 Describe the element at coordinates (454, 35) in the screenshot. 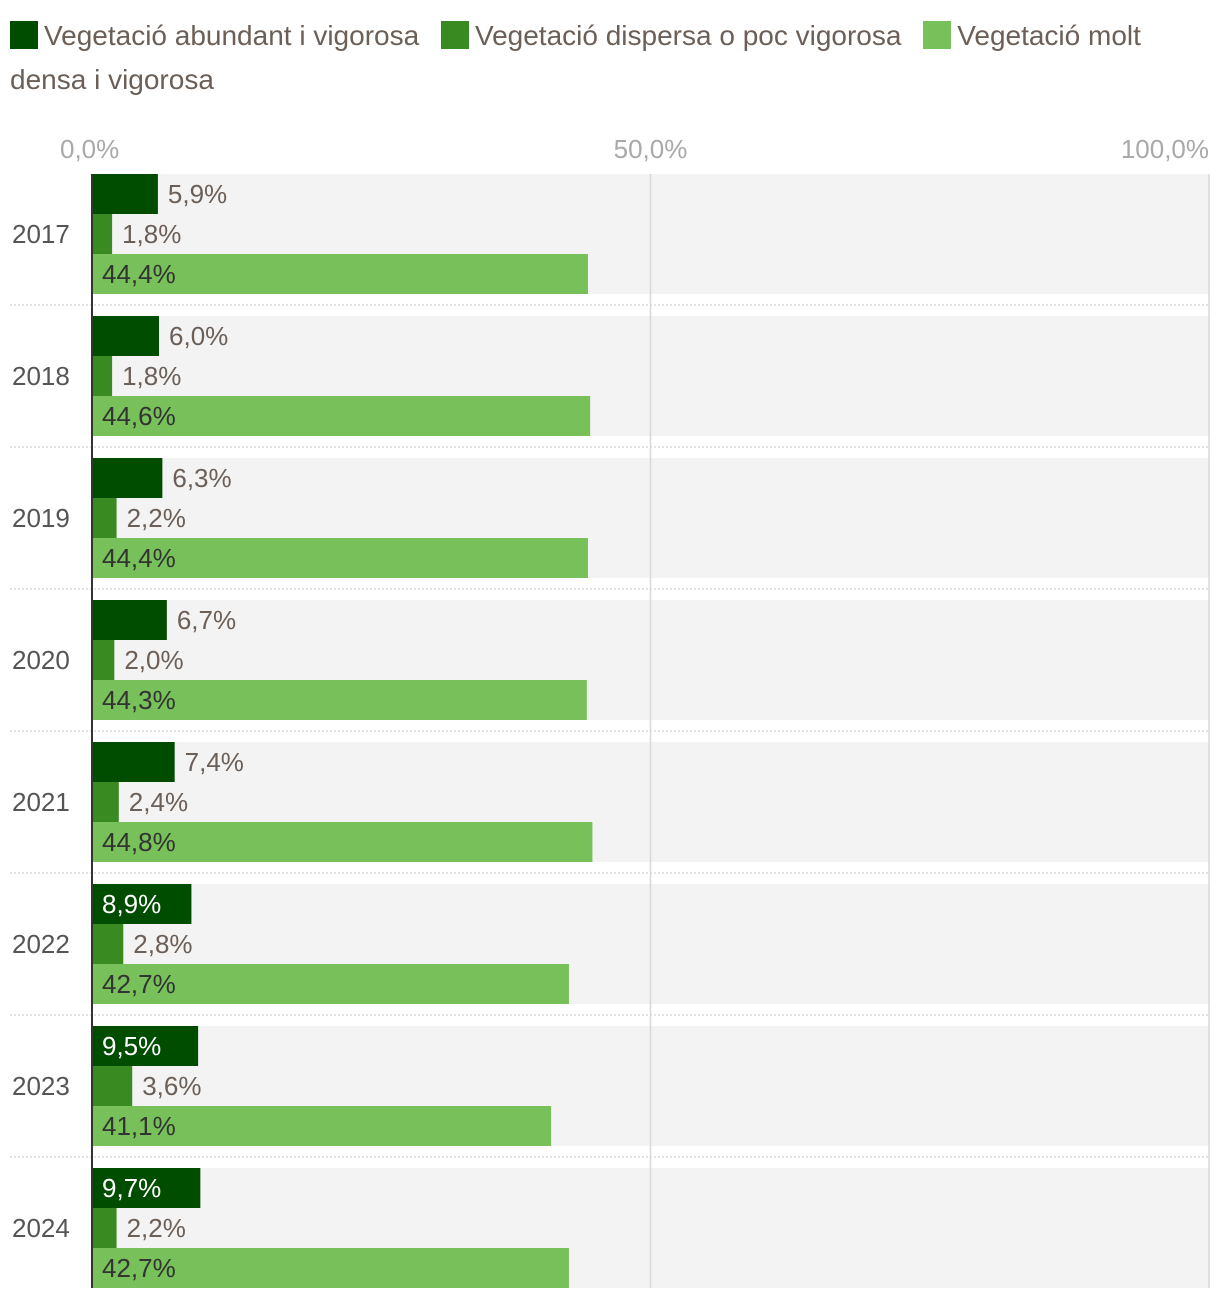

I see `legend-swatch-dispersa` at that location.